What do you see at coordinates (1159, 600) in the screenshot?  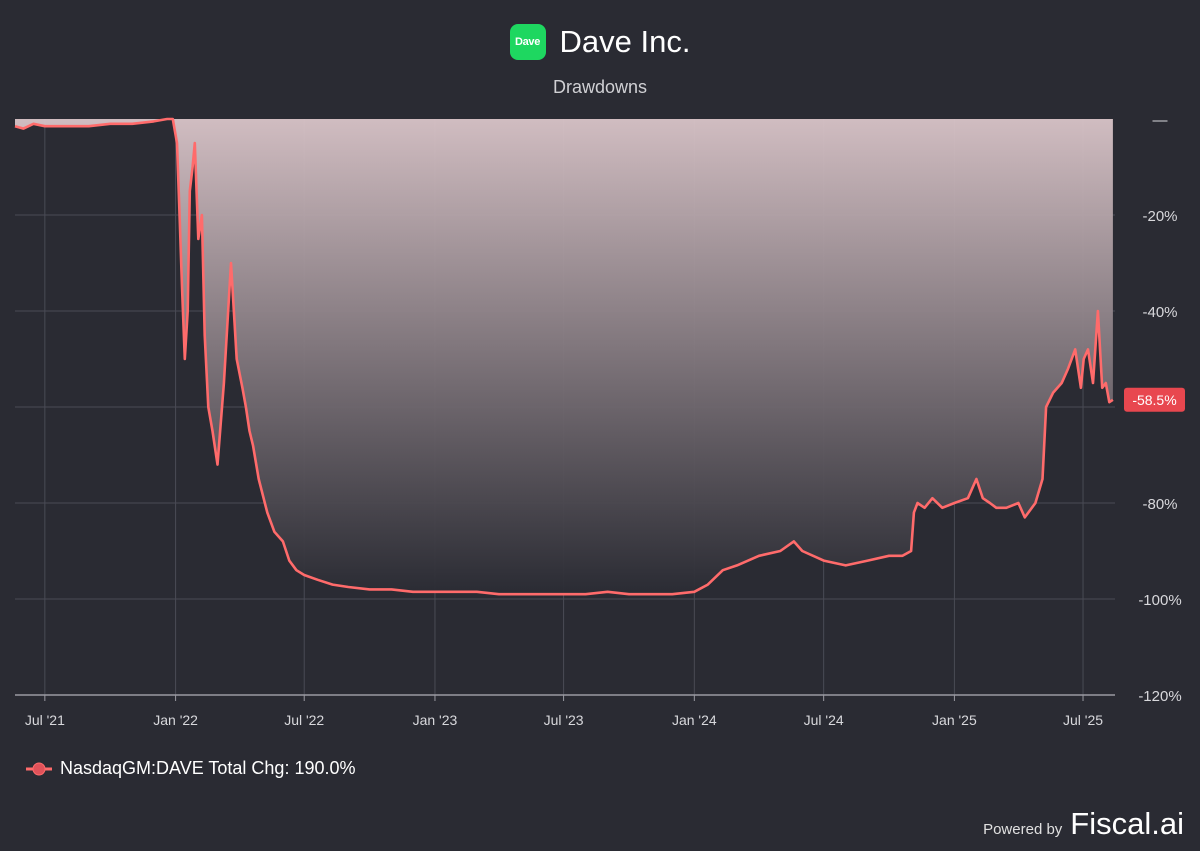 I see `y-tick-label: -100%` at bounding box center [1159, 600].